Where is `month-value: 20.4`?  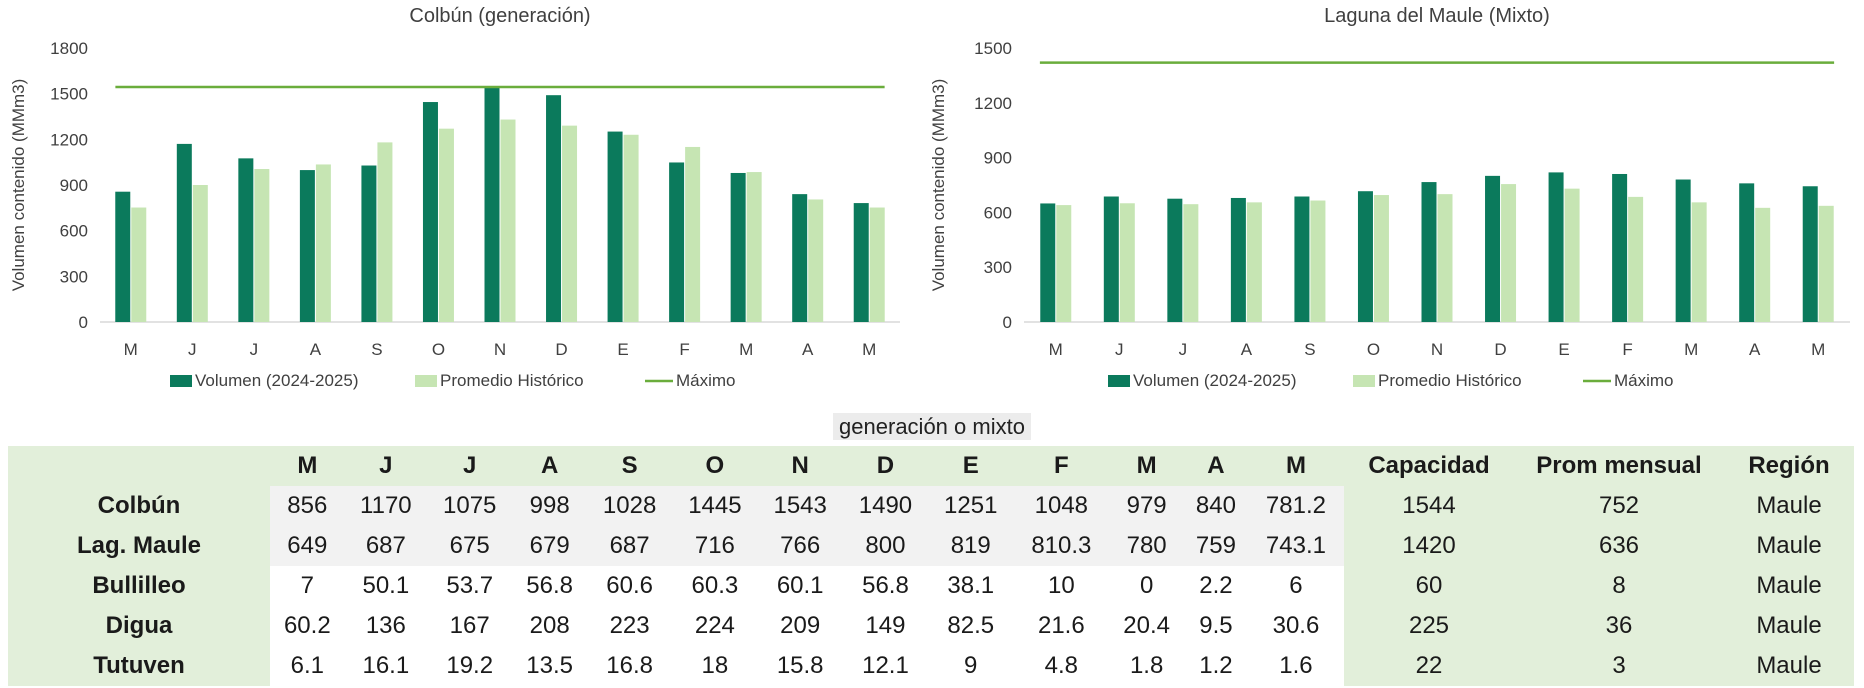 month-value: 20.4 is located at coordinates (1146, 626).